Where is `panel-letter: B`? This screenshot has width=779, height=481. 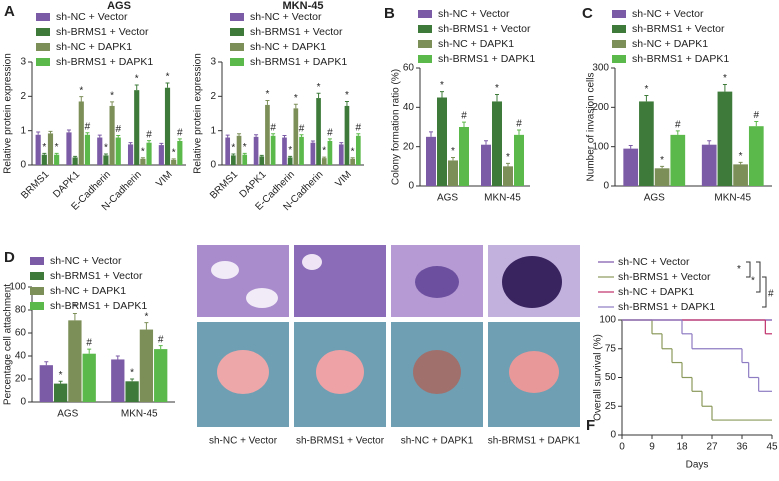 panel-letter: B is located at coordinates (389, 13).